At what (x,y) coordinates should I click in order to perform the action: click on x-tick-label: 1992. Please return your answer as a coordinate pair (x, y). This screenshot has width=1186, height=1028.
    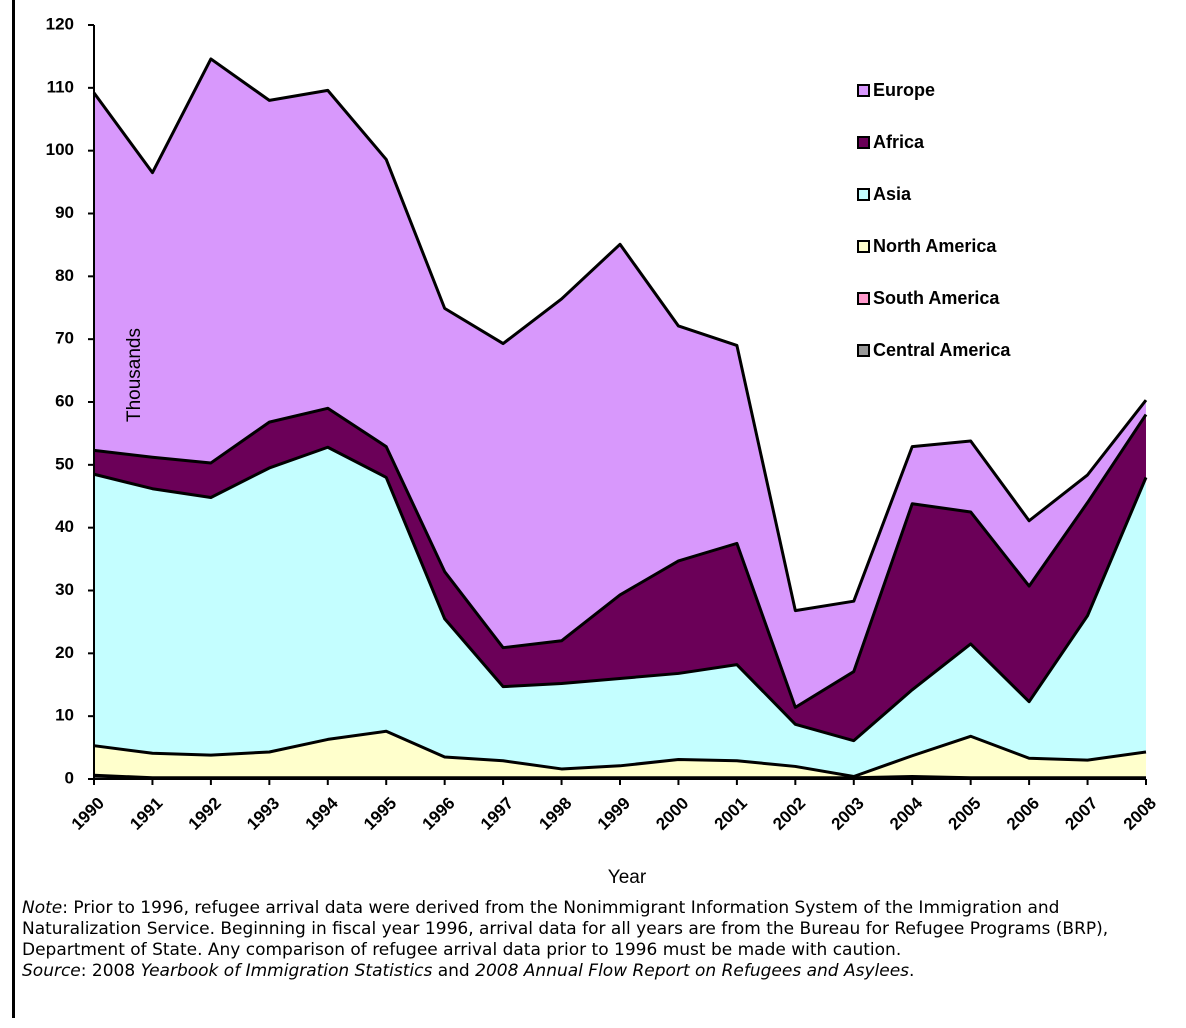
    Looking at the image, I should click on (205, 814).